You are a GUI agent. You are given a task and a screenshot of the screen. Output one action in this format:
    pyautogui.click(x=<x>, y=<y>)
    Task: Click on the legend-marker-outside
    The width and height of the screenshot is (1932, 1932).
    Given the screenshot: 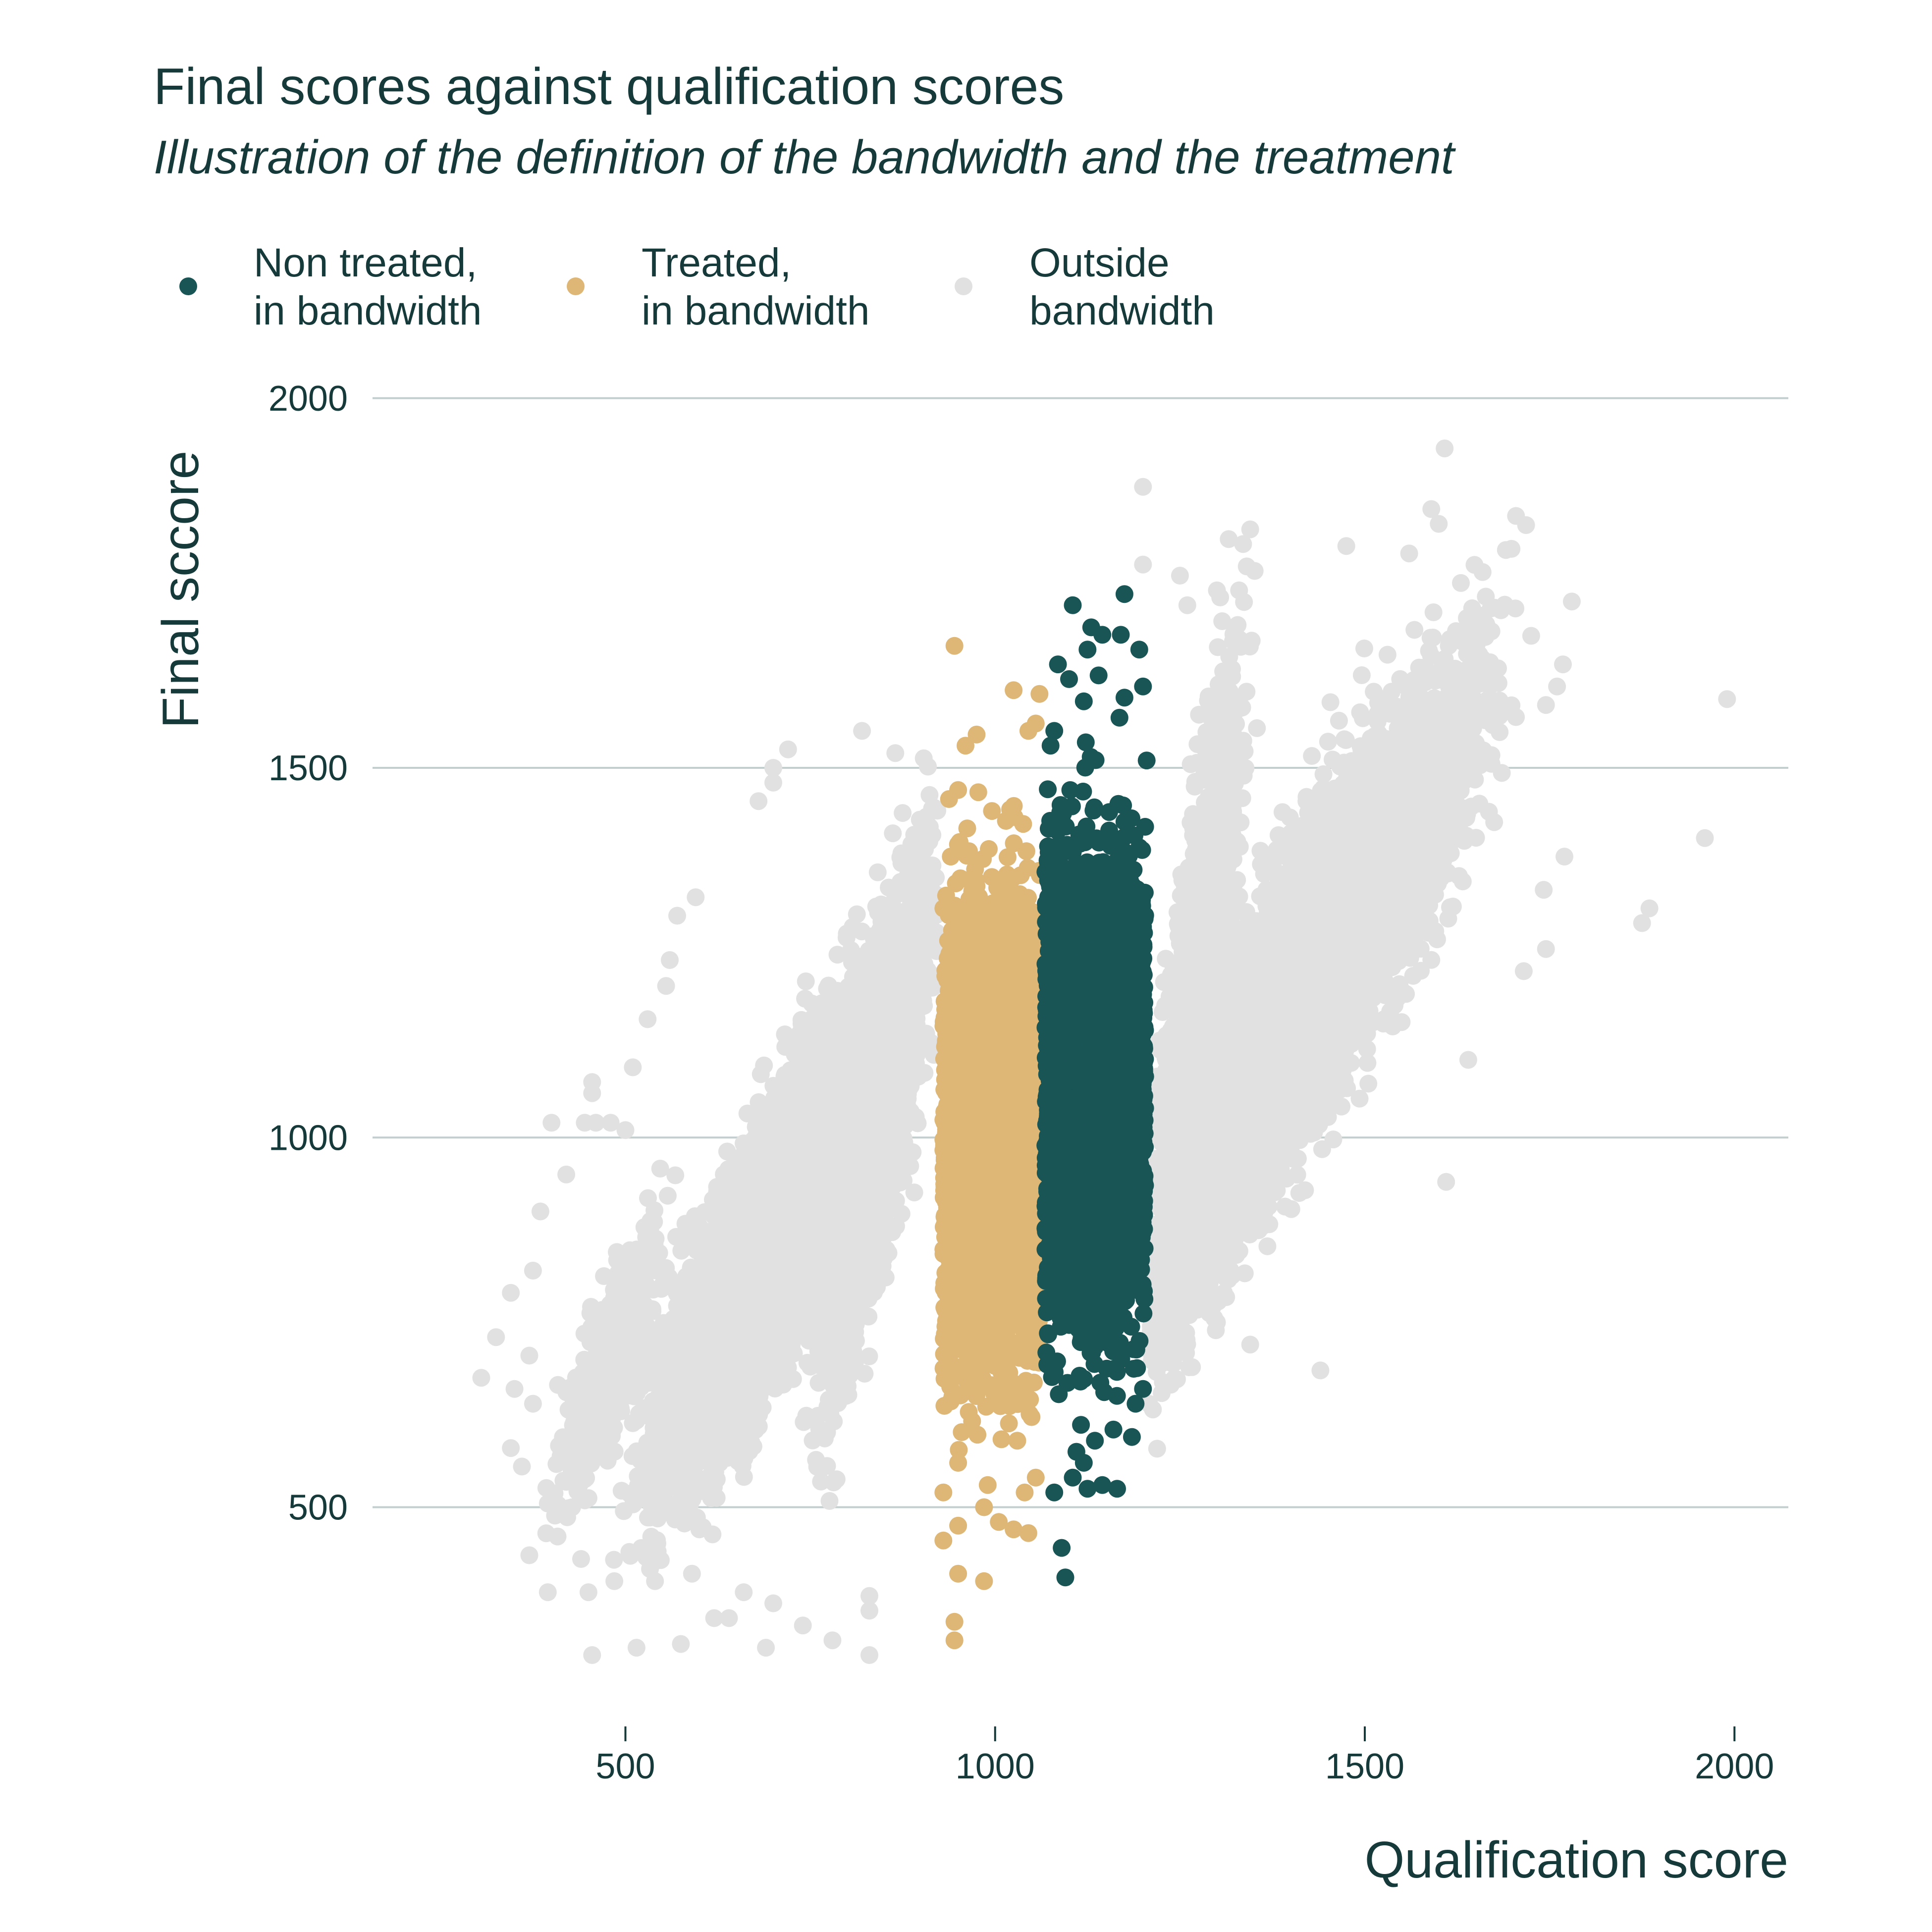 What is the action you would take?
    pyautogui.click(x=964, y=286)
    